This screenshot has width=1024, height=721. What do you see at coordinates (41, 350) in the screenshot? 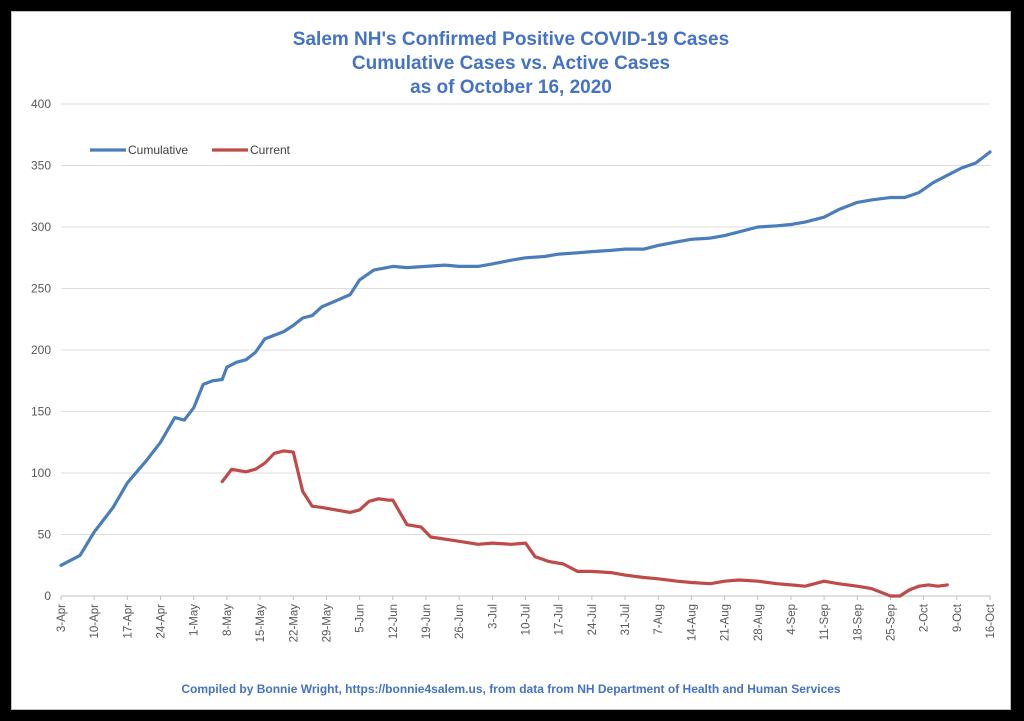
I see `y-tick-label: 200` at bounding box center [41, 350].